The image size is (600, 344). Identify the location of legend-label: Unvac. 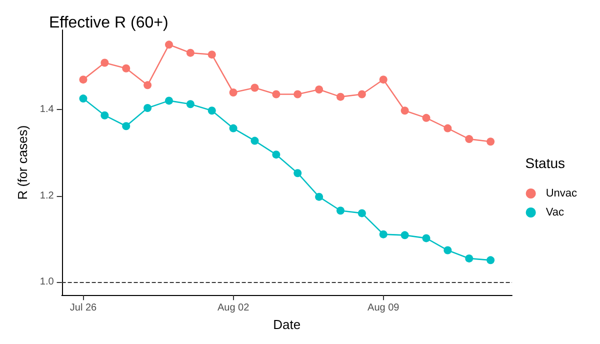
(562, 194).